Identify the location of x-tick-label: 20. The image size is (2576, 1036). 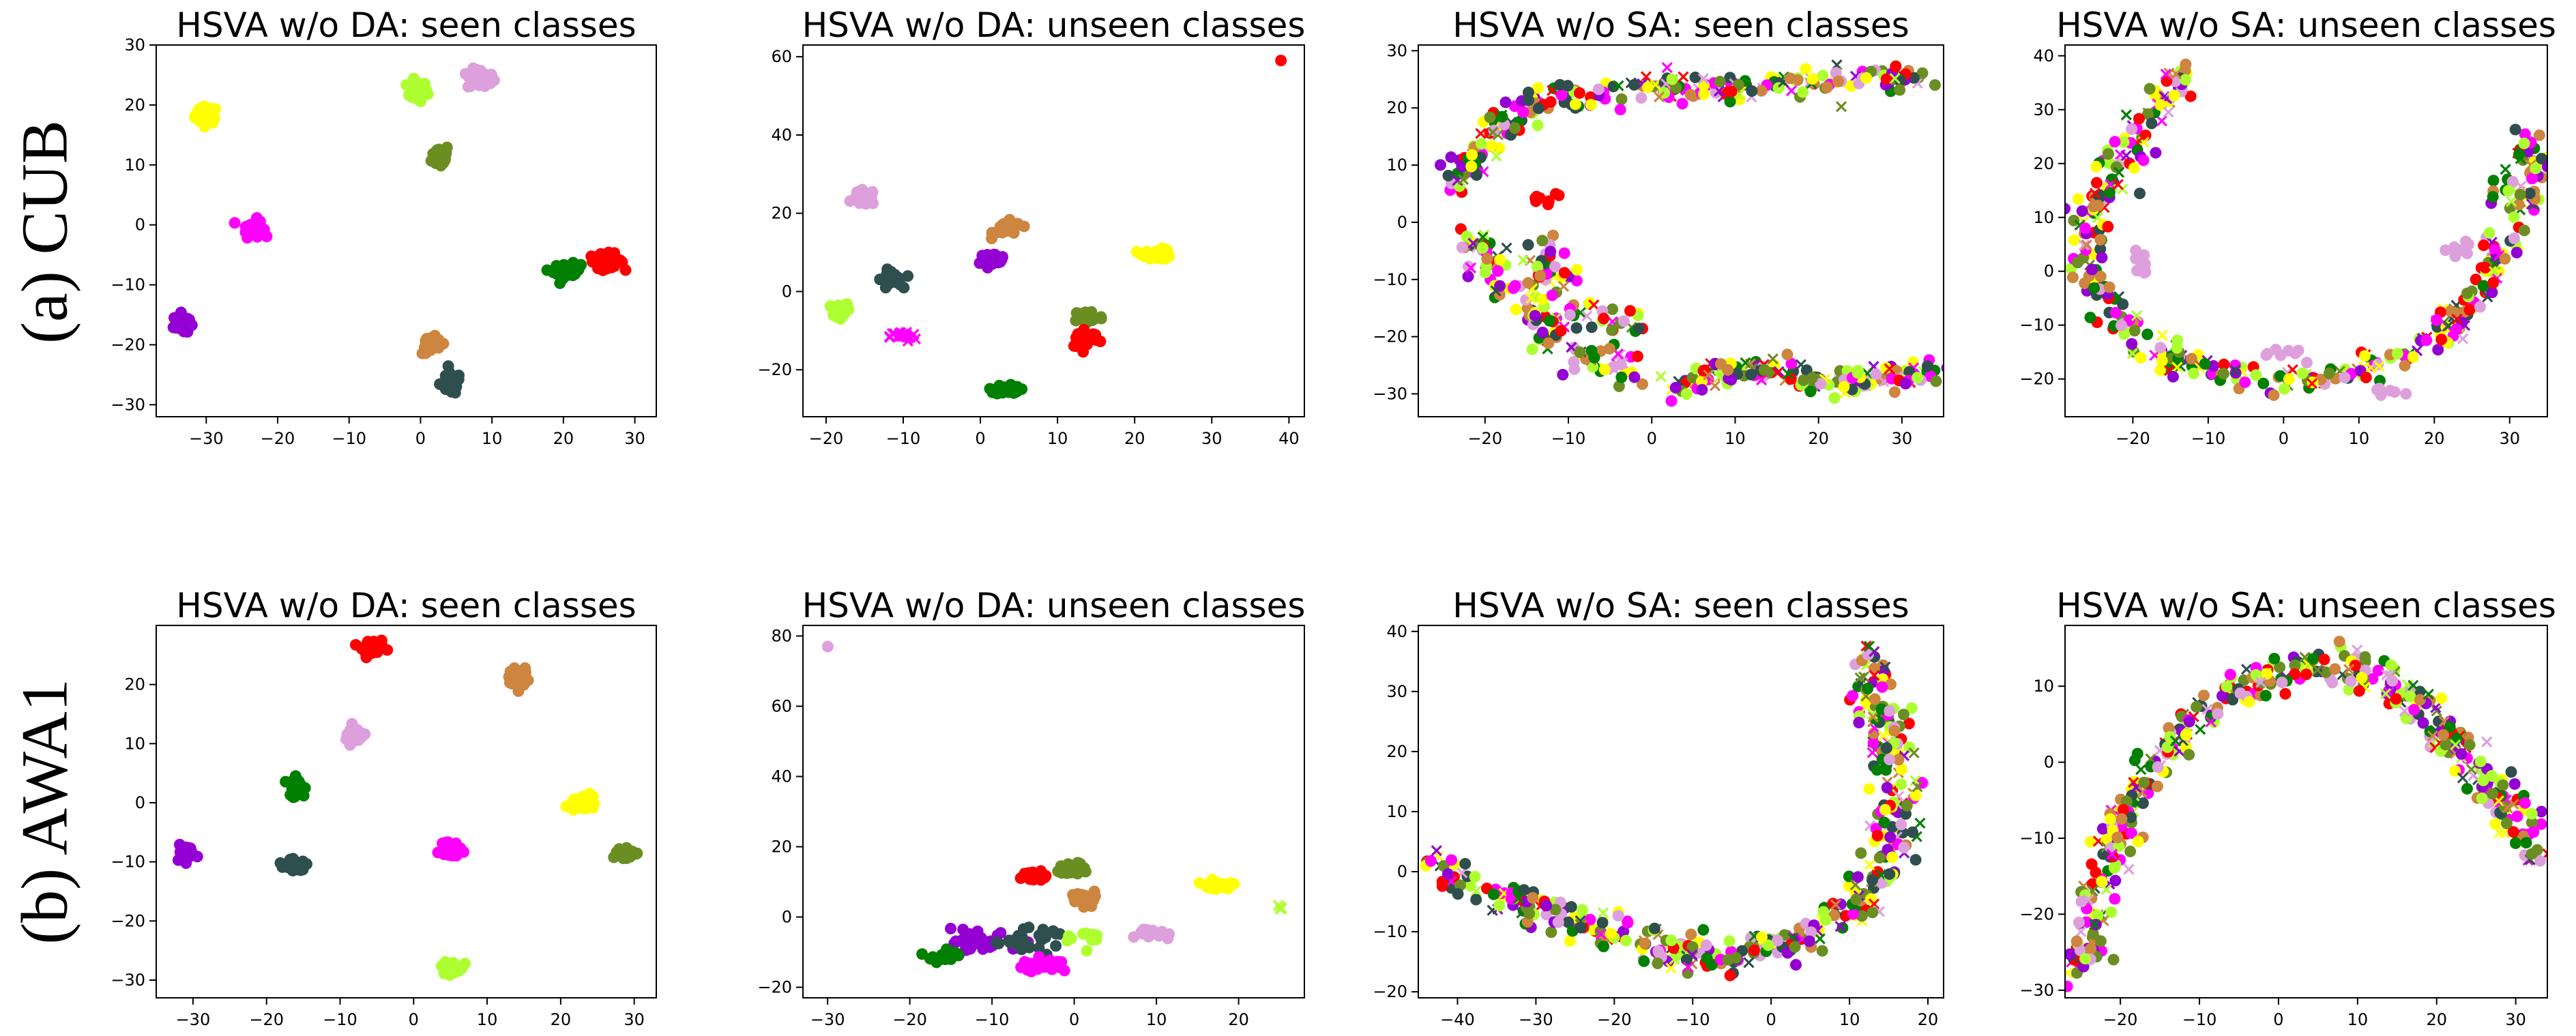
(1134, 439).